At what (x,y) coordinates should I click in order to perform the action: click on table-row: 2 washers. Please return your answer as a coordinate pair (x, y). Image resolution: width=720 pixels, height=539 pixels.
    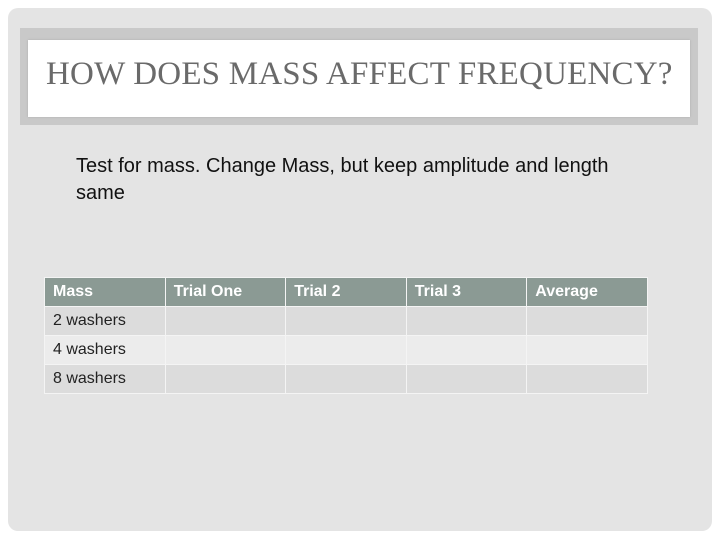
    Looking at the image, I should click on (346, 321).